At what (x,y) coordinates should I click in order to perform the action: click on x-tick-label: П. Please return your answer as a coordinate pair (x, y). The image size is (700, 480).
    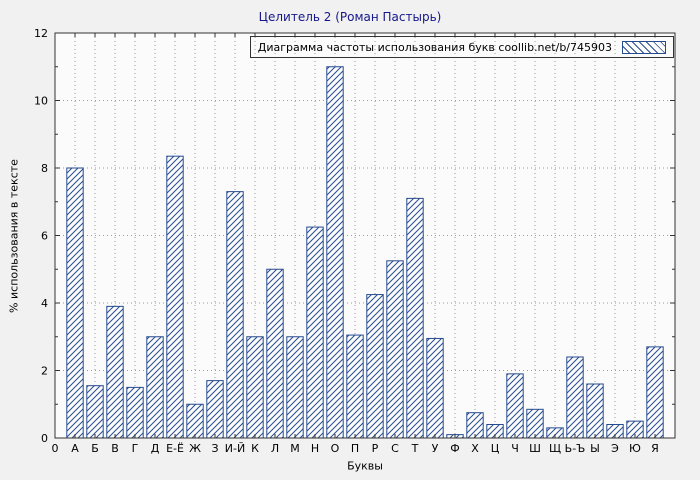
    Looking at the image, I should click on (355, 448).